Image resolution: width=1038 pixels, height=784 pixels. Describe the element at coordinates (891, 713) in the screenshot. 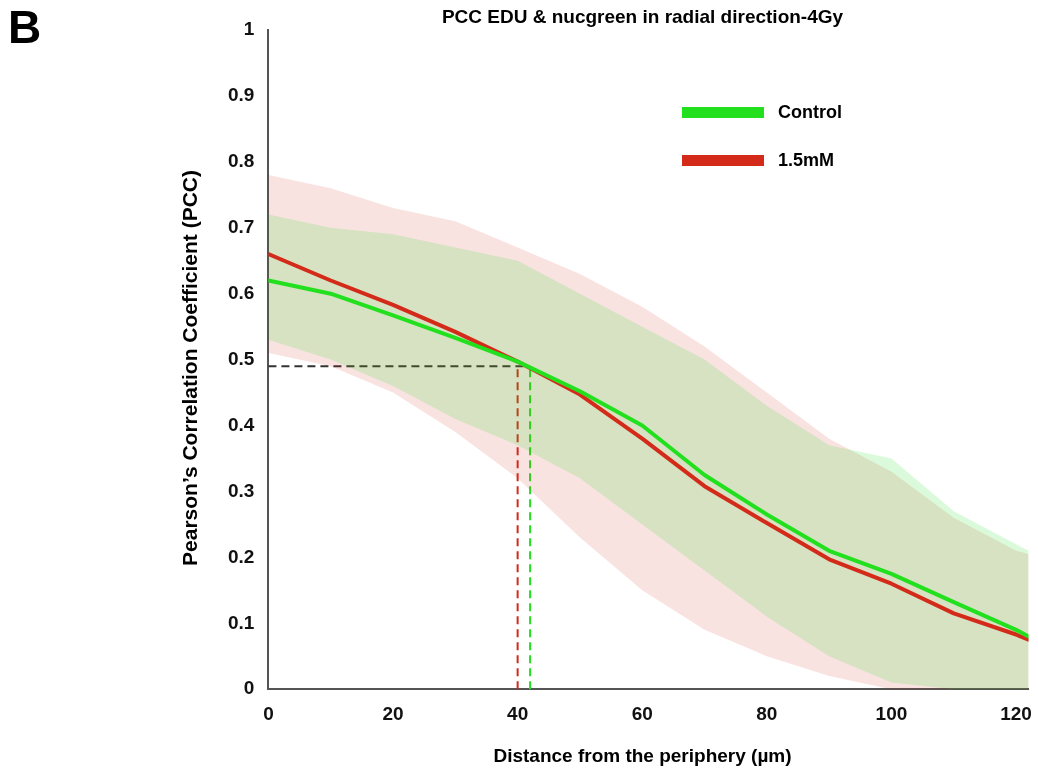

I see `x-tick-label: 100` at that location.